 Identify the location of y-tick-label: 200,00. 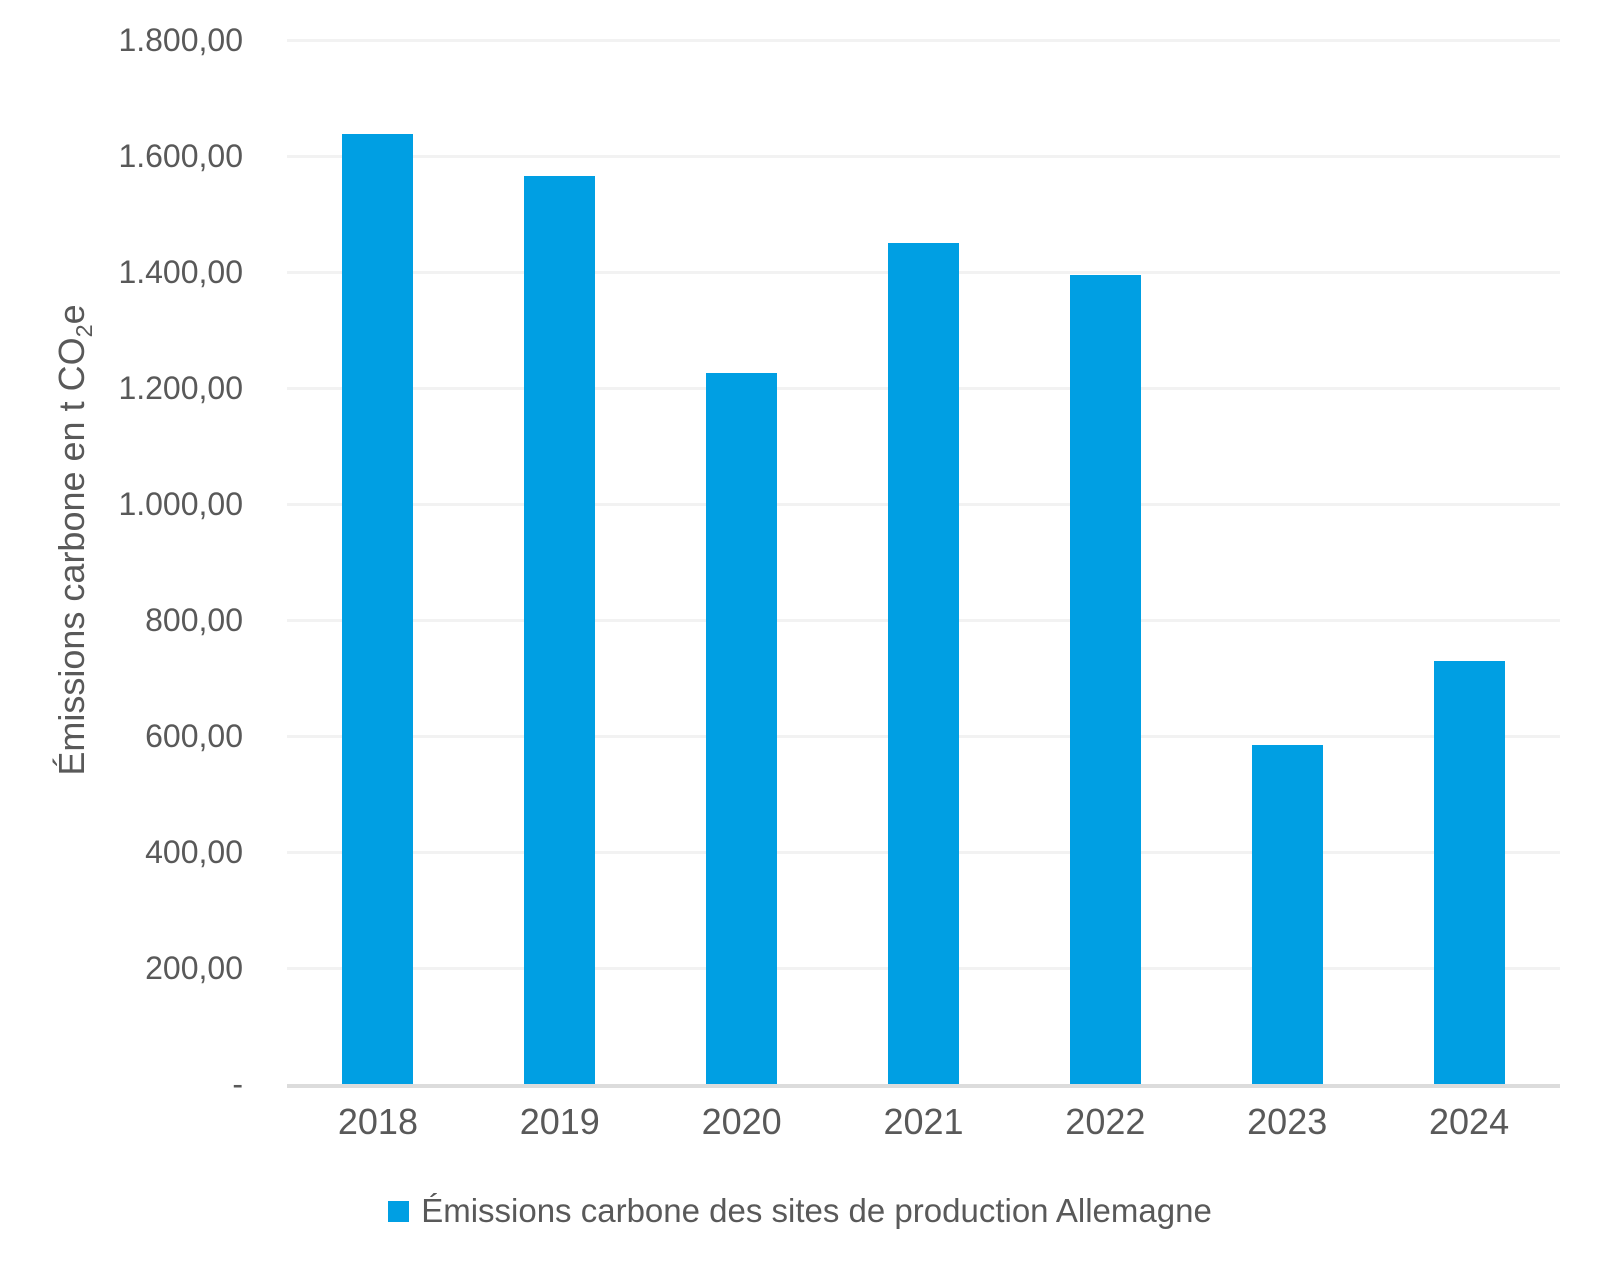
(194, 968).